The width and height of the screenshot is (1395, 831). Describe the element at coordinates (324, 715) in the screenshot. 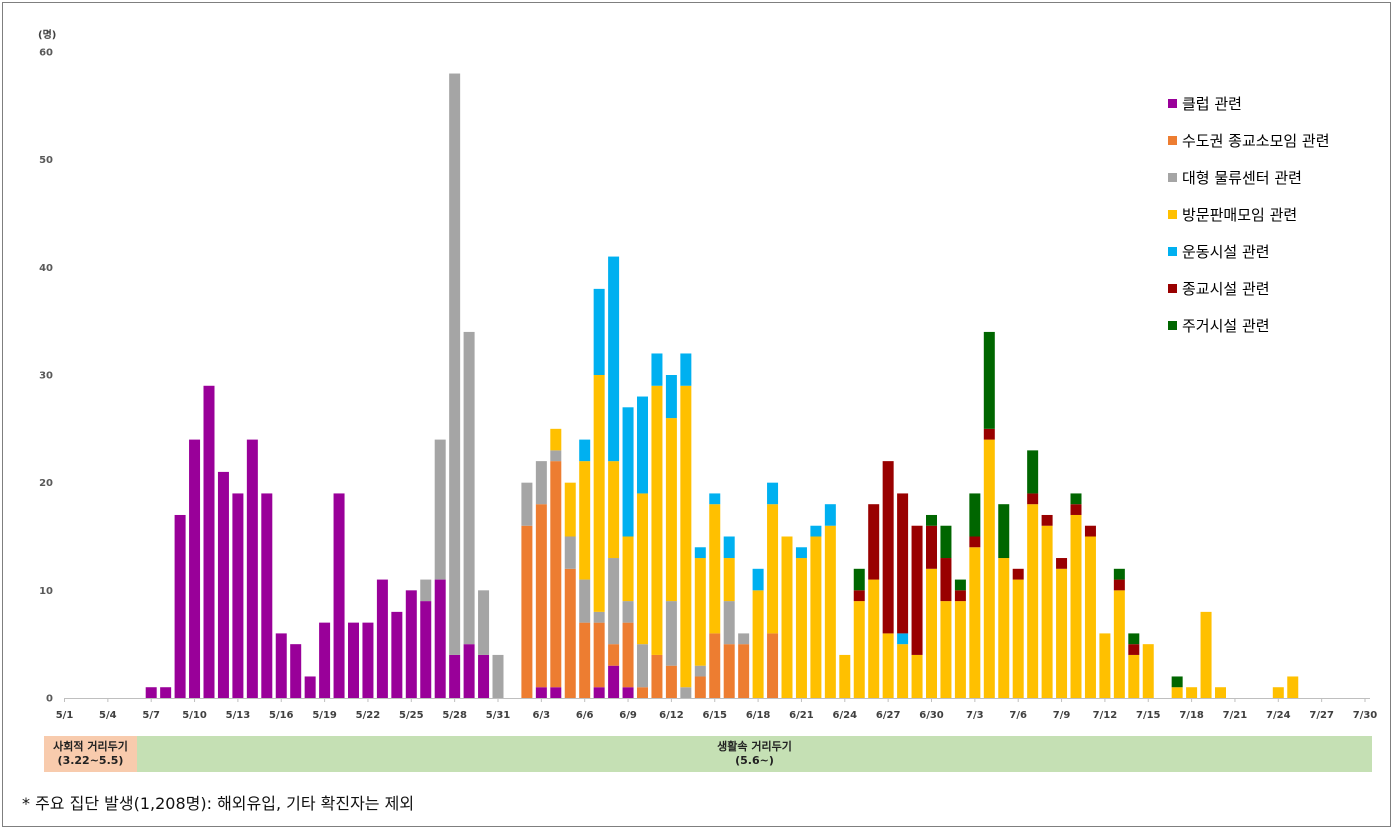

I see `x-tick-label: 5/19` at that location.